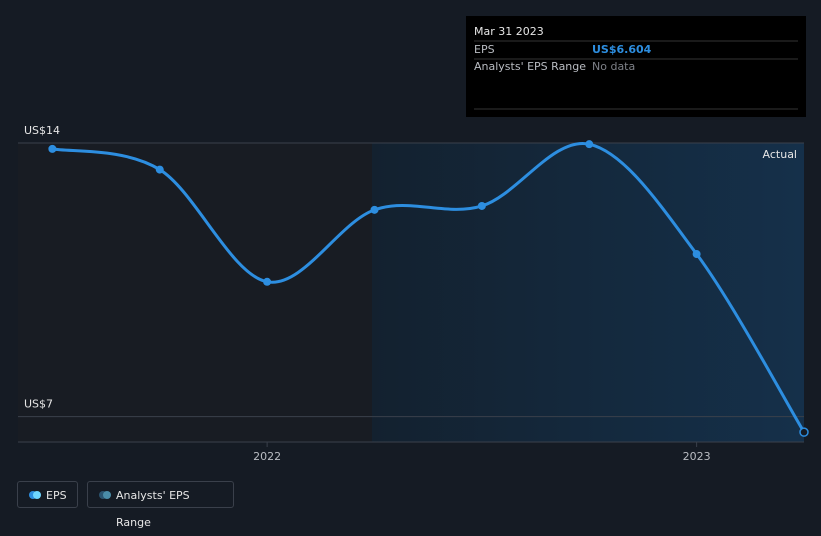 This screenshot has width=821, height=536. I want to click on legend-eps: EPS, so click(47, 494).